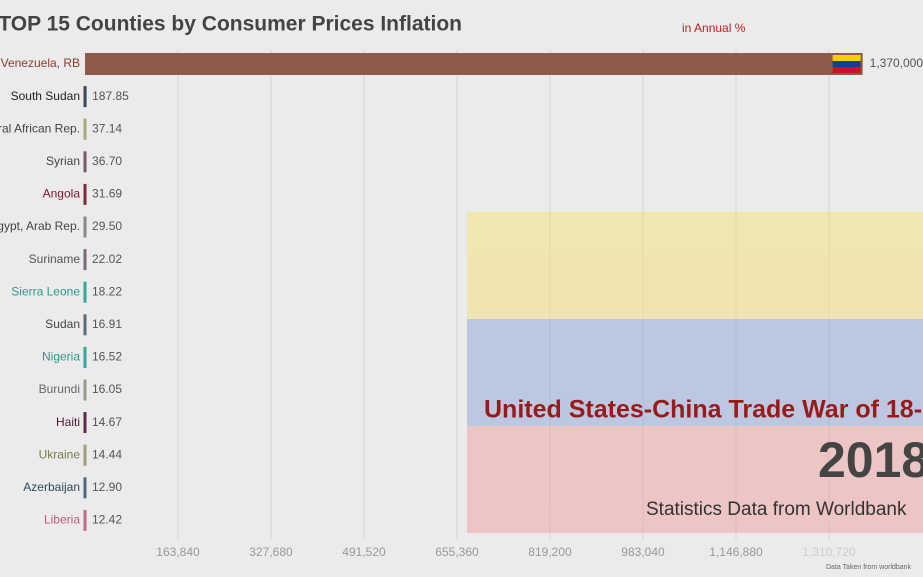  I want to click on value-label: 187.85, so click(110, 96).